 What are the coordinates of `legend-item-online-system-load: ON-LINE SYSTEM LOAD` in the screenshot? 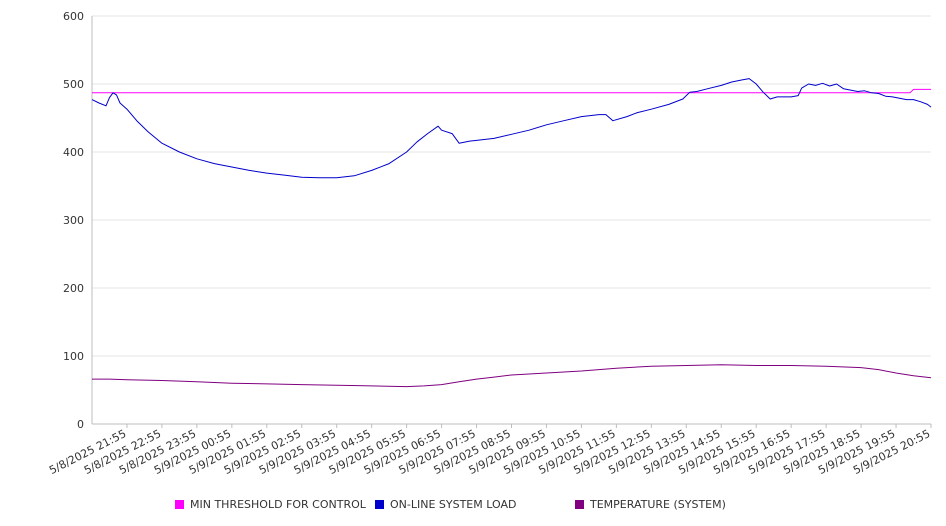 It's located at (445, 504).